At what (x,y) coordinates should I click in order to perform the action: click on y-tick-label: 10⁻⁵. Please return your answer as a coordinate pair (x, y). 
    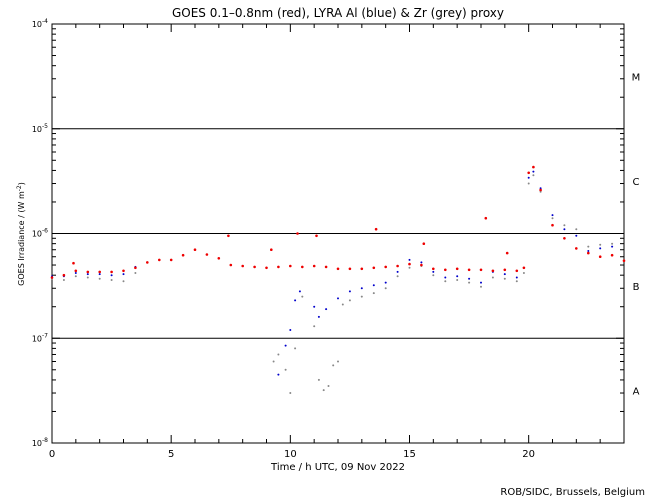
    Looking at the image, I should click on (40, 128).